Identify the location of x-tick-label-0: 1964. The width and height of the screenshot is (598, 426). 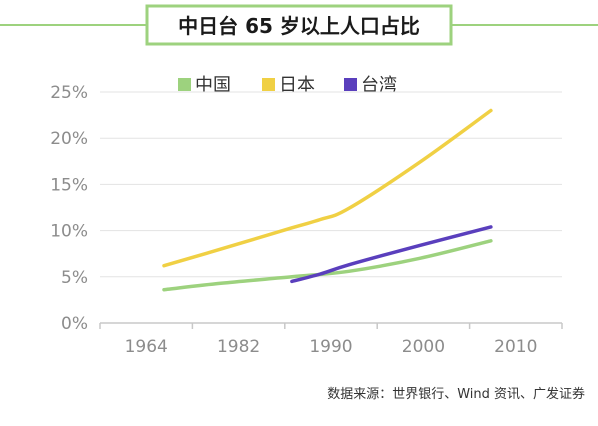
(146, 347).